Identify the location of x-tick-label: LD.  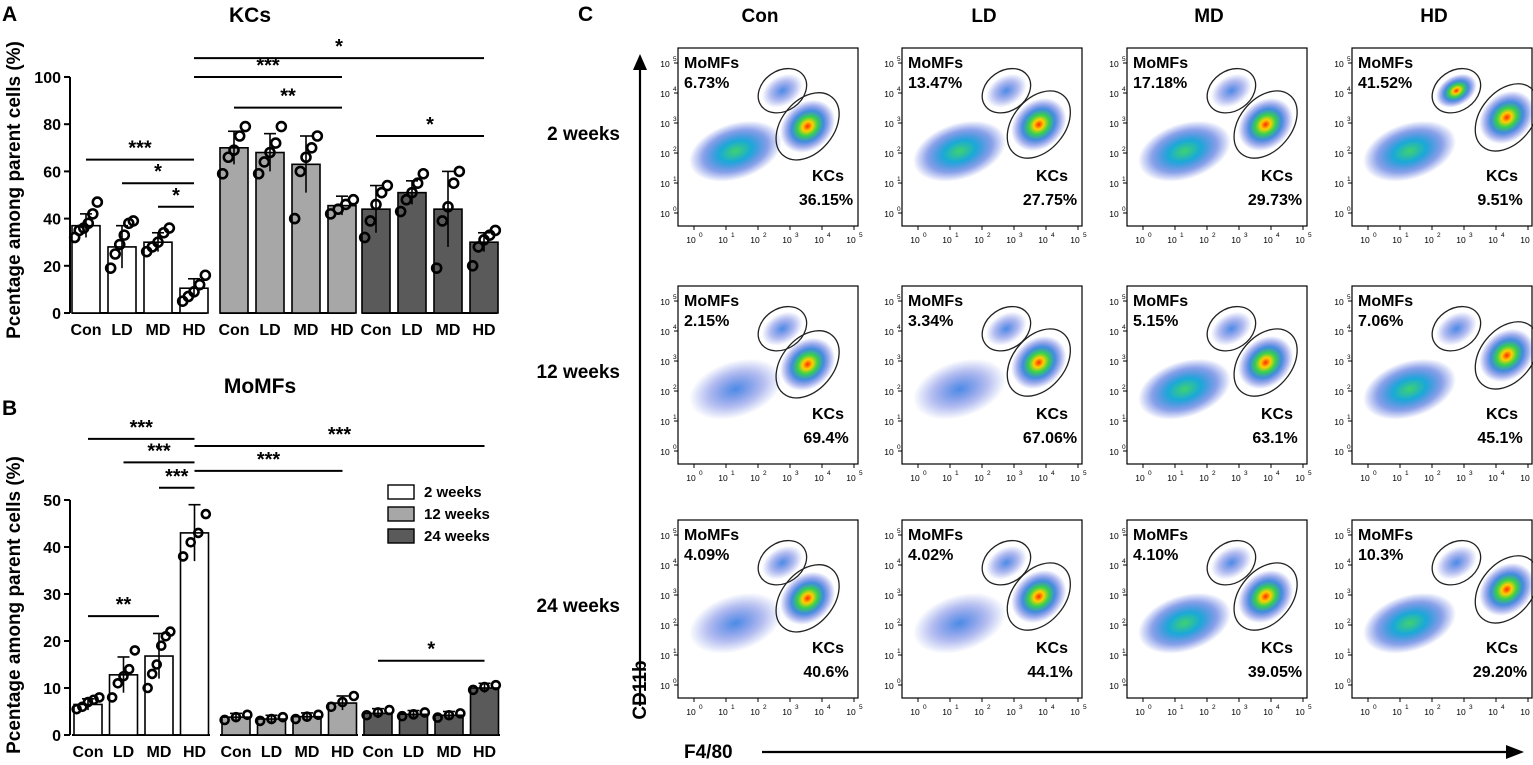
(413, 752).